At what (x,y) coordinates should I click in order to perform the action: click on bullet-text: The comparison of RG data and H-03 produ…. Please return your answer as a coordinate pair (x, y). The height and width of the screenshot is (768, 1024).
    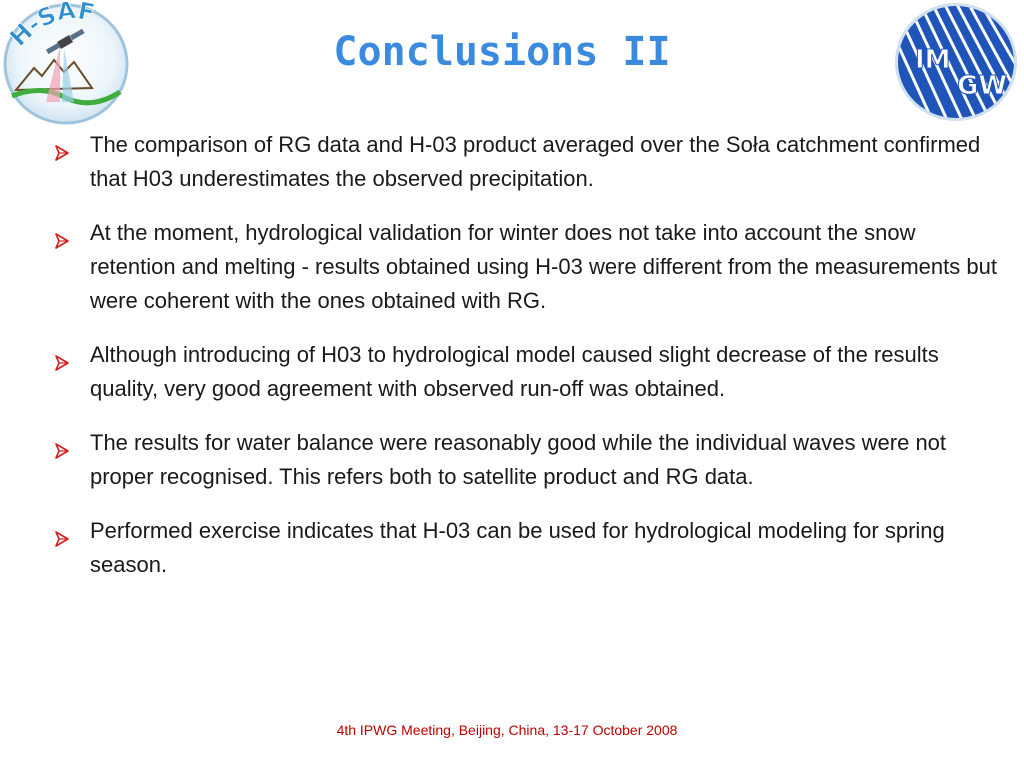
    Looking at the image, I should click on (535, 161).